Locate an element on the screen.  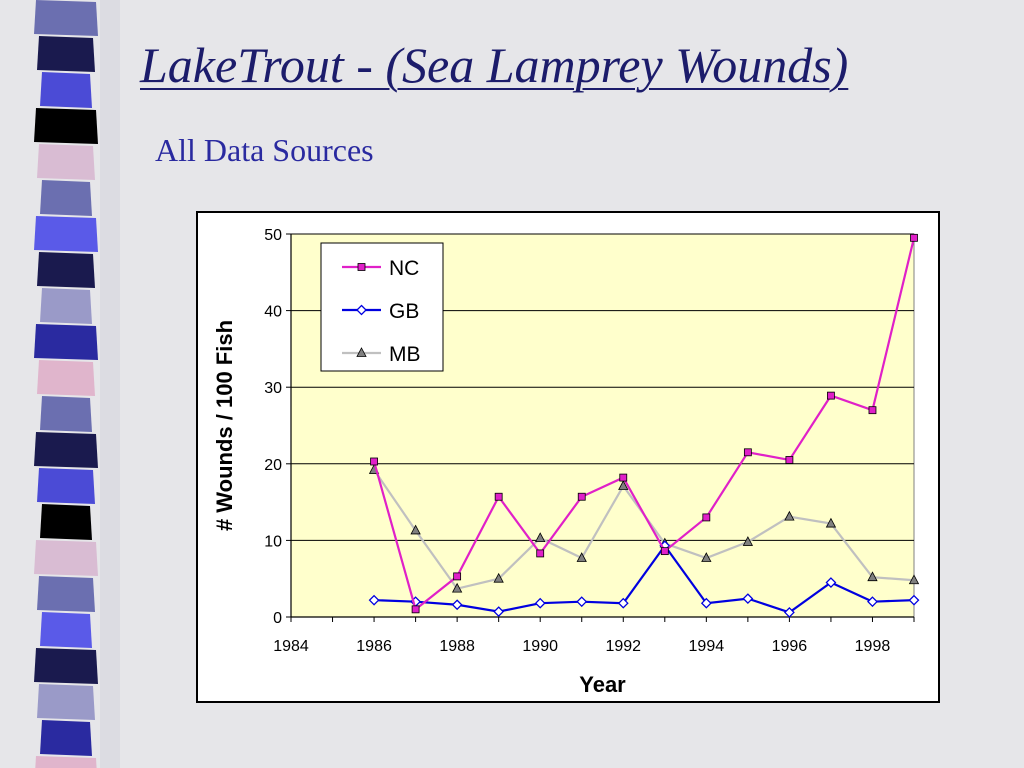
y-tick-label: 0 is located at coordinates (277, 618).